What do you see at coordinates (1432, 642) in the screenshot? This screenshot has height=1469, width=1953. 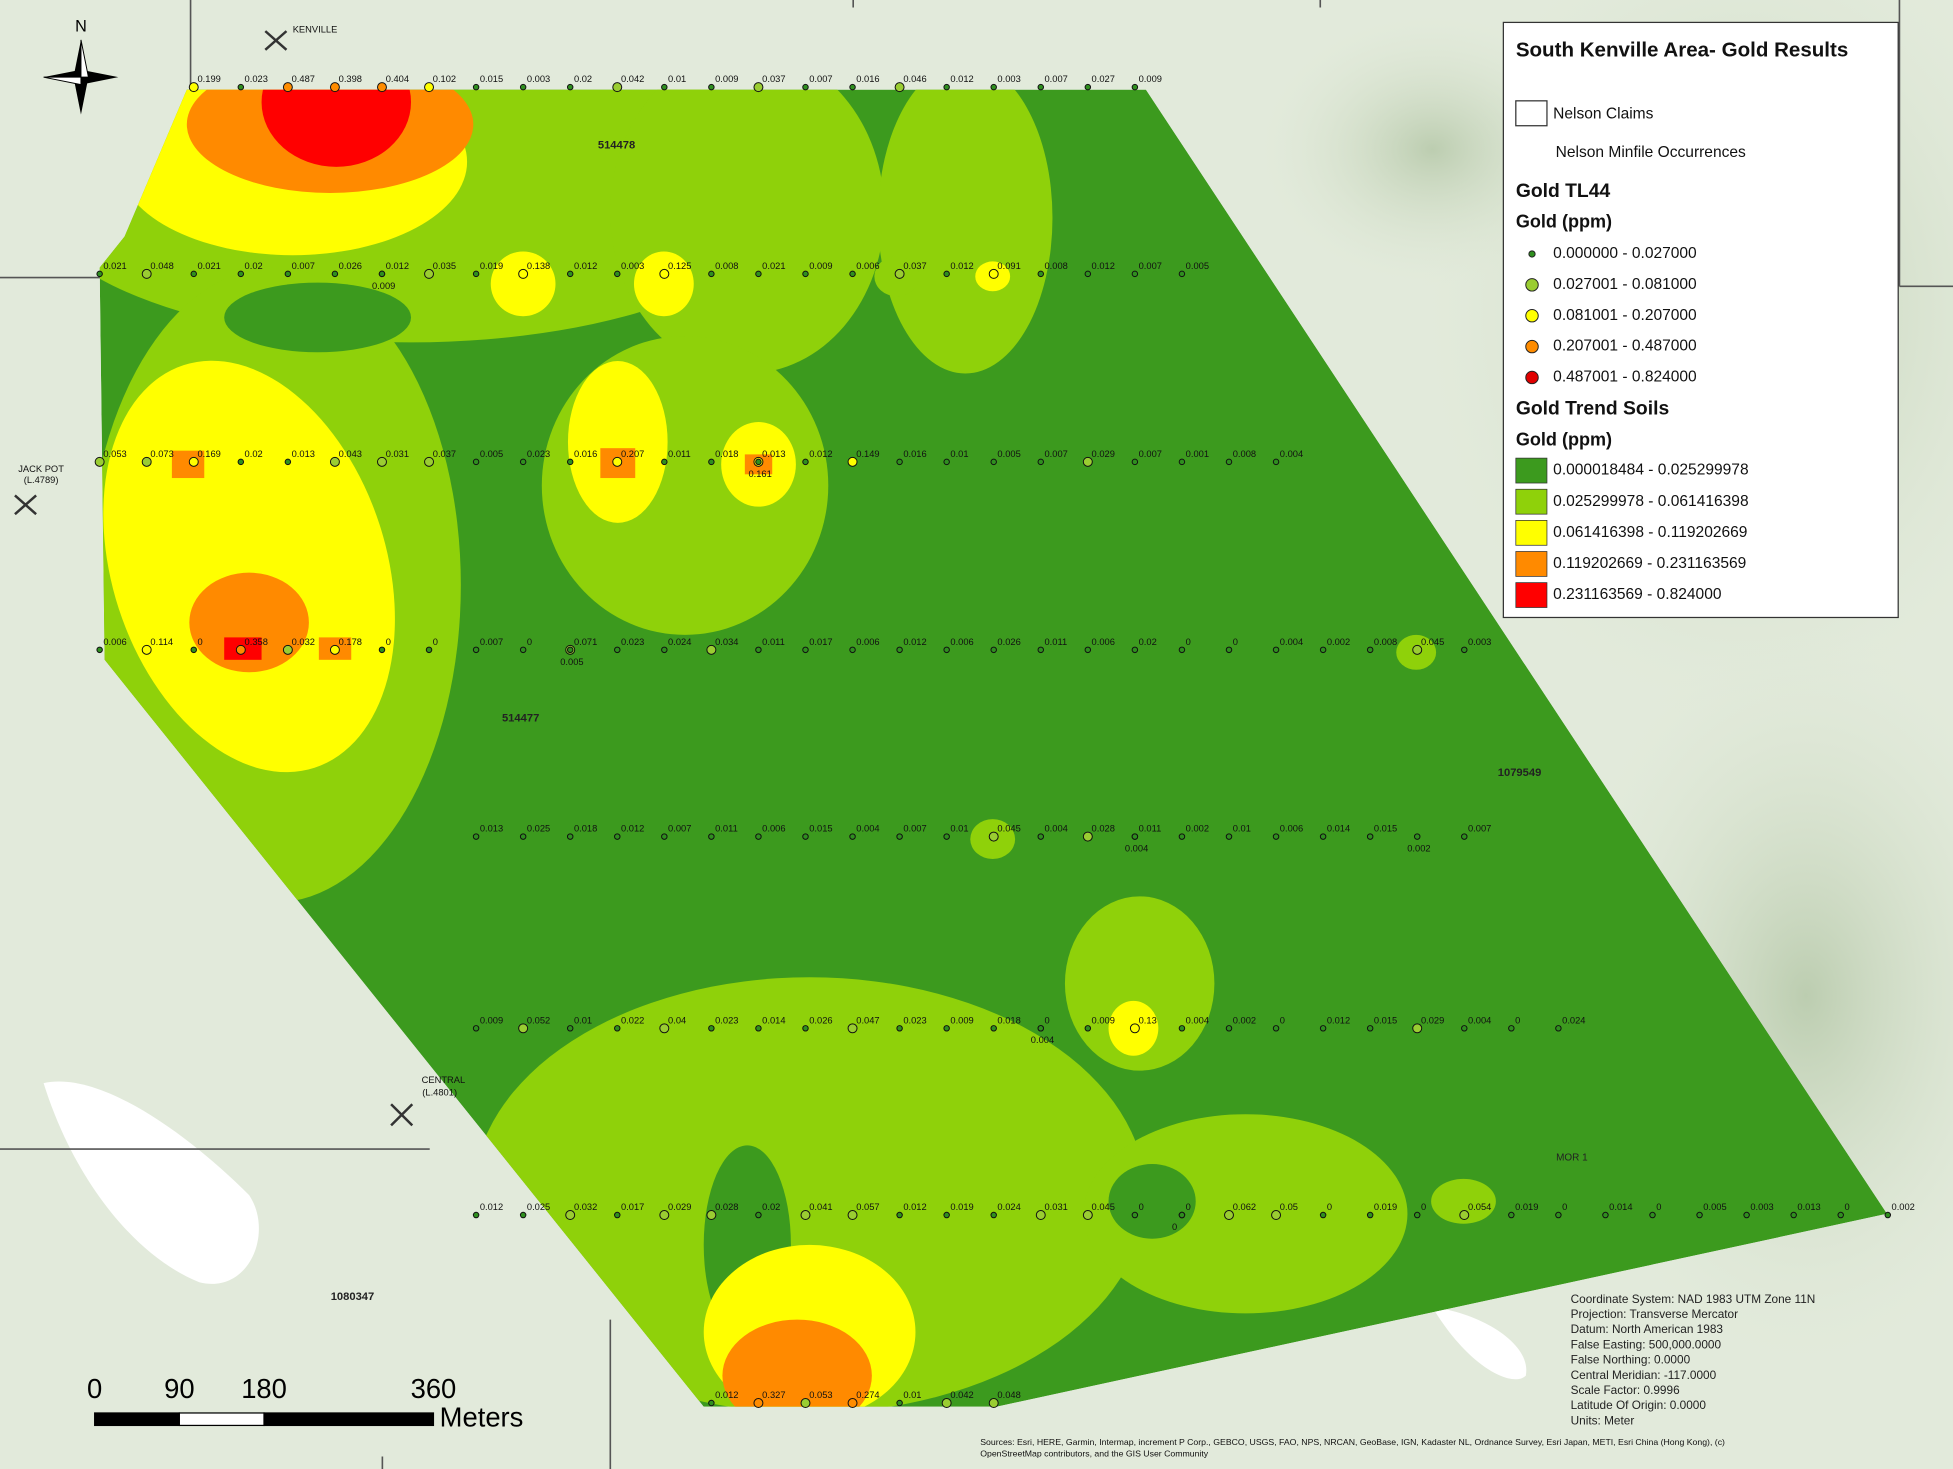 I see `sample-label: 0.045` at bounding box center [1432, 642].